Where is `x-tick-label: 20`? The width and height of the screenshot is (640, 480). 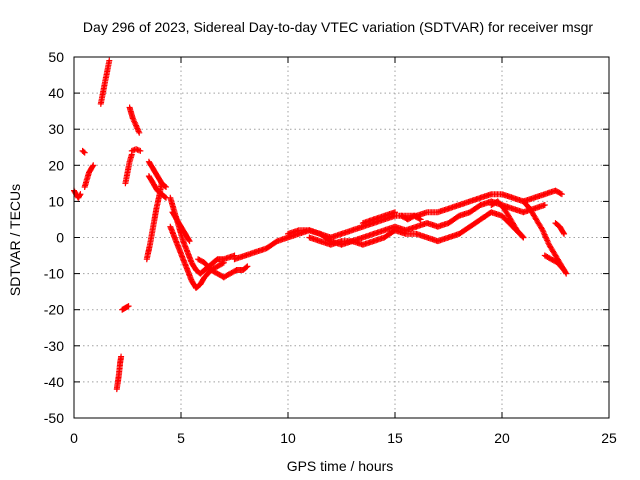 x-tick-label: 20 is located at coordinates (502, 438).